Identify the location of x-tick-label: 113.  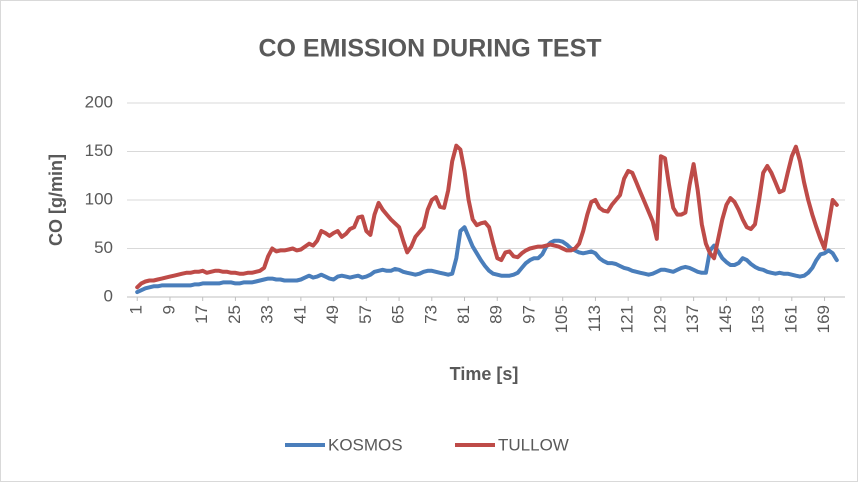
(594, 318).